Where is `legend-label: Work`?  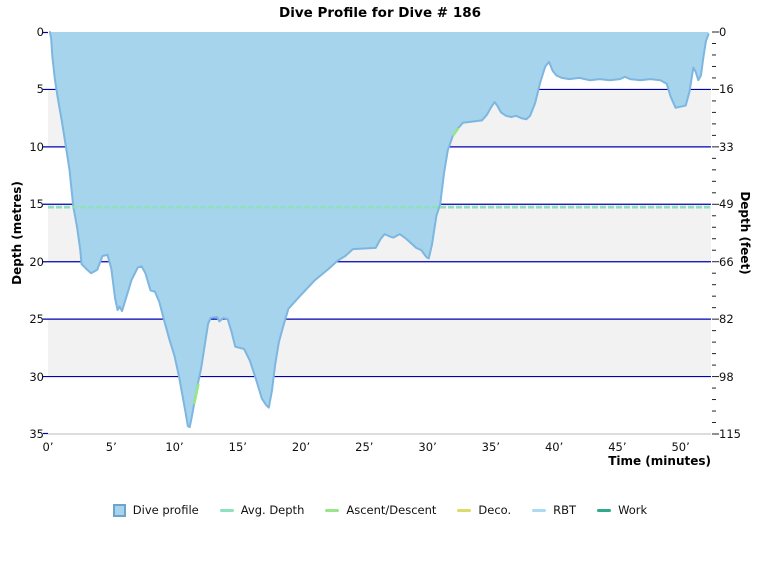 legend-label: Work is located at coordinates (633, 510).